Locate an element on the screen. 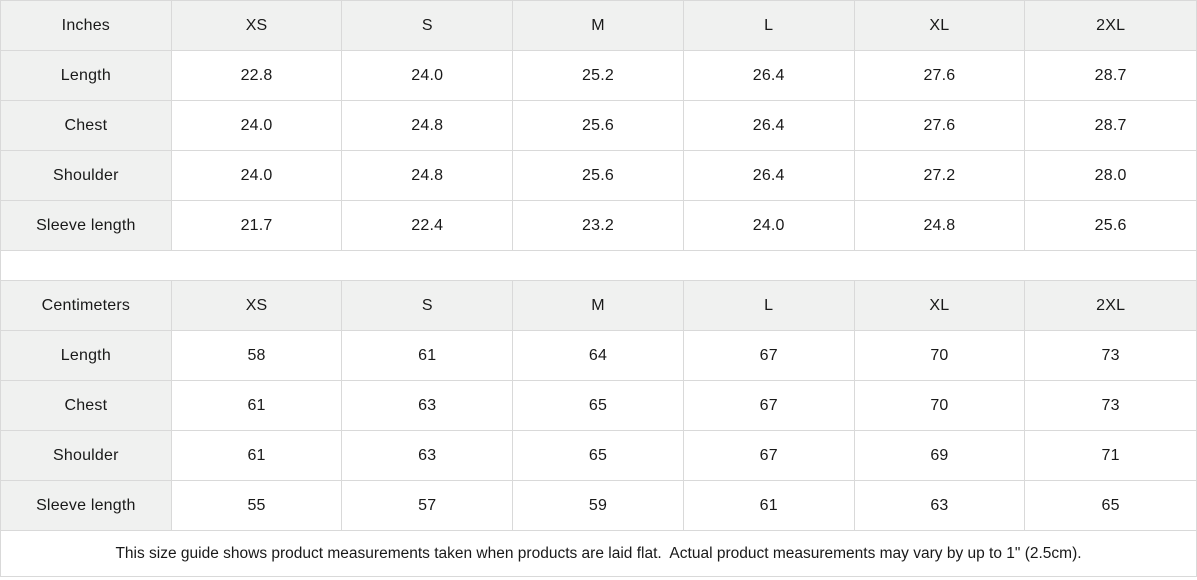 This screenshot has height=580, width=1197. value-cell: 21.7 is located at coordinates (257, 226).